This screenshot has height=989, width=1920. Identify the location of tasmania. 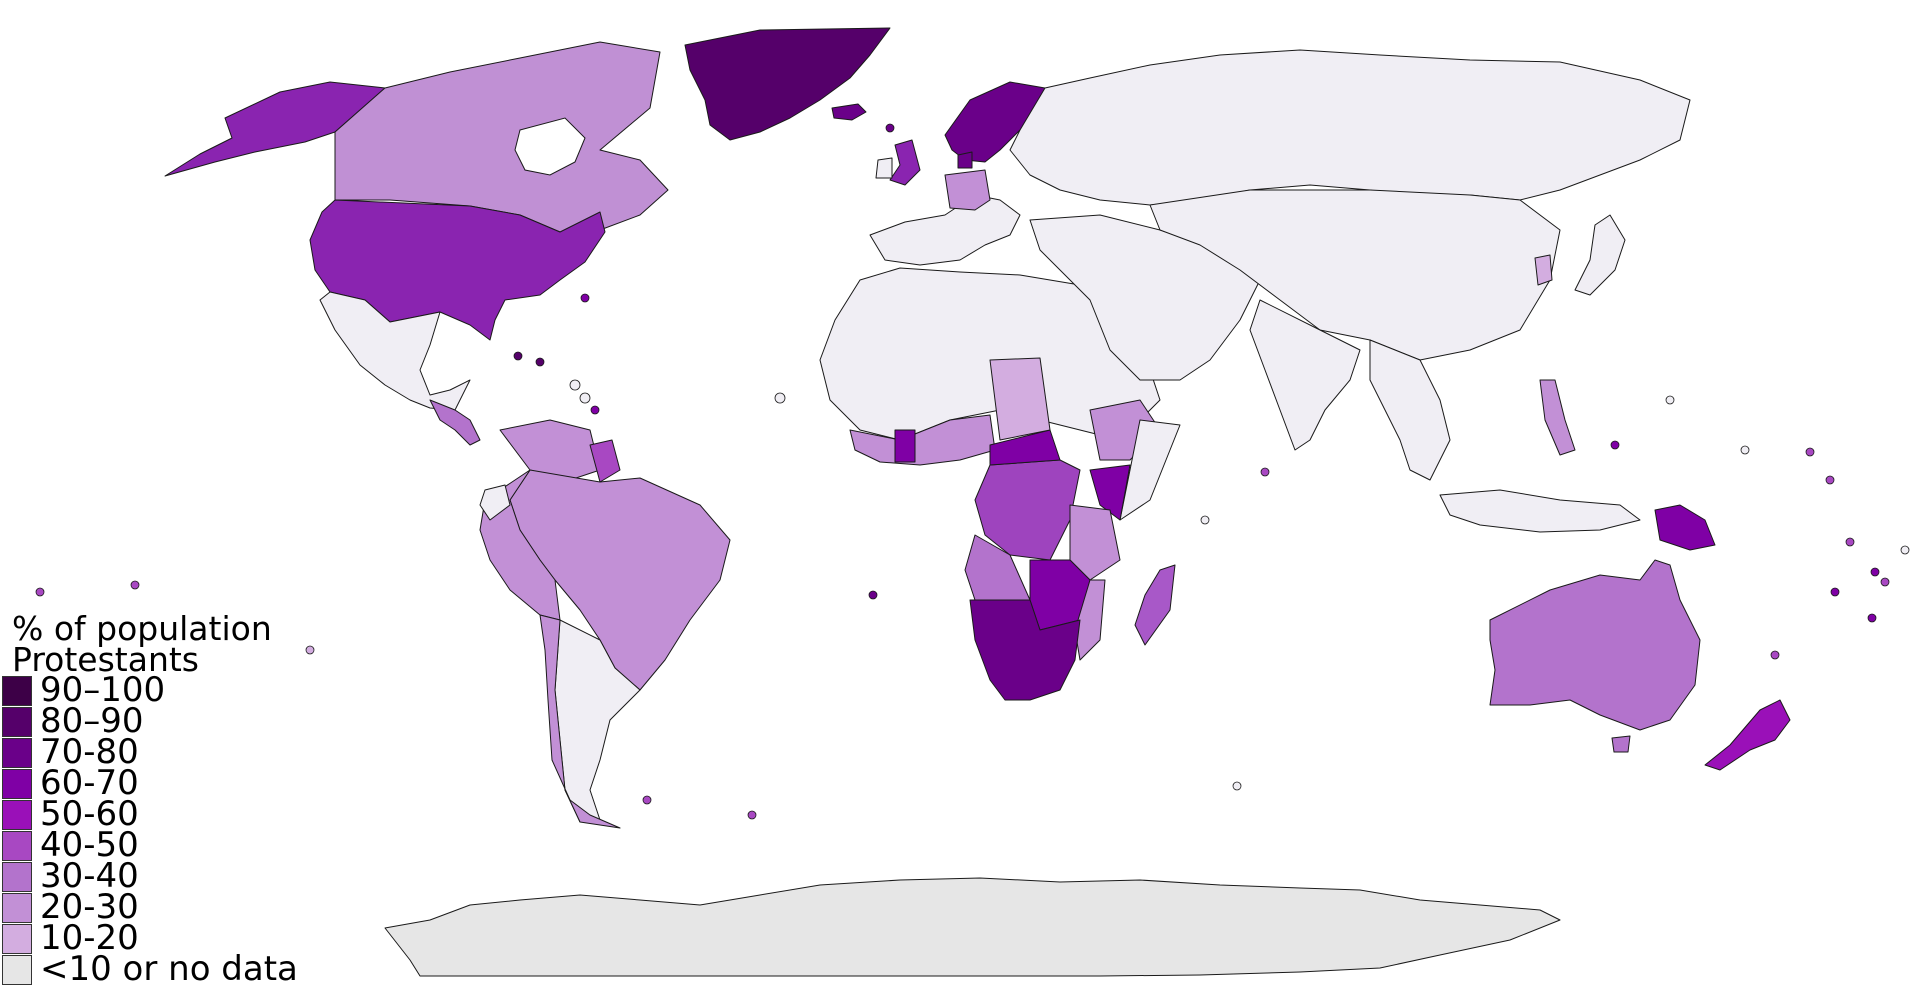
(1621, 744).